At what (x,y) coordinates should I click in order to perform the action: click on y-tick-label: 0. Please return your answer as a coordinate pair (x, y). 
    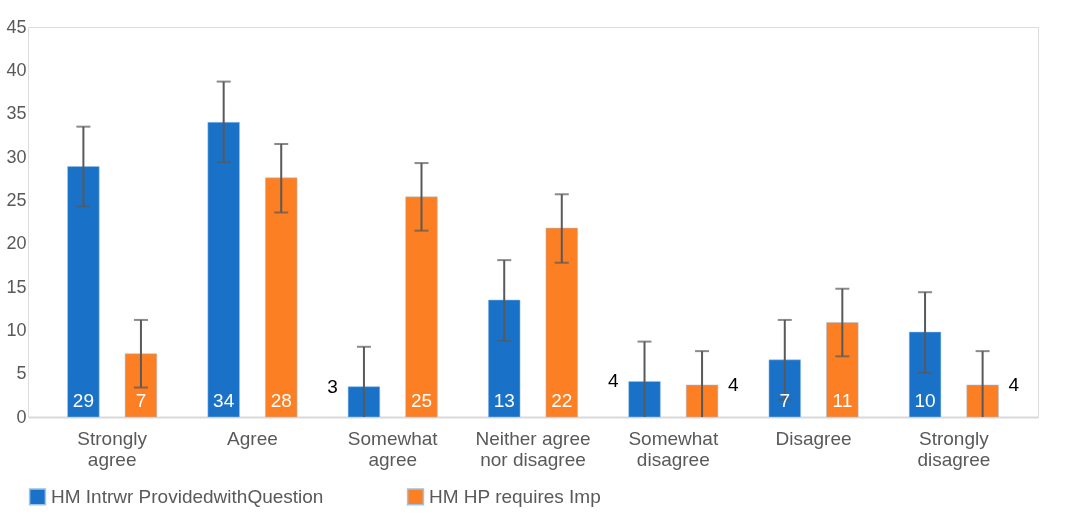
    Looking at the image, I should click on (21, 416).